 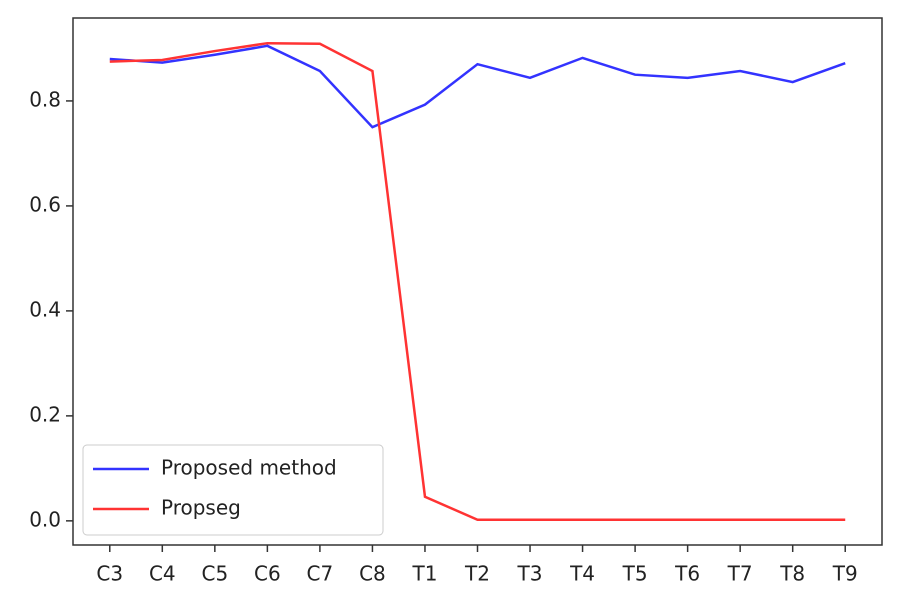 I want to click on y-tick-label: 0.8, so click(x=45, y=99).